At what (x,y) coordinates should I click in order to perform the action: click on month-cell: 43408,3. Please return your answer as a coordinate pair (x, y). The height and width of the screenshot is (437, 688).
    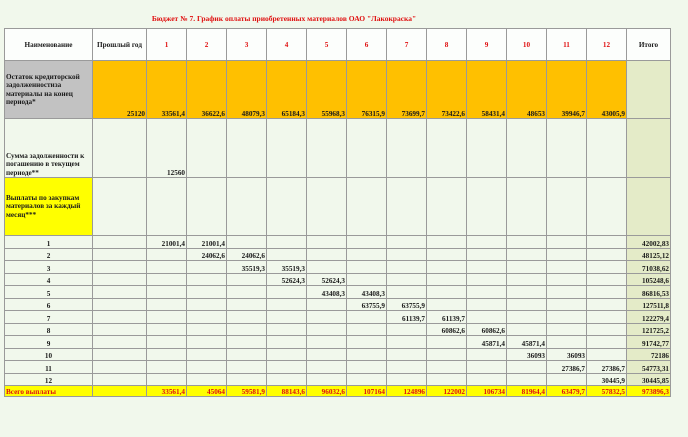
    Looking at the image, I should click on (366, 292).